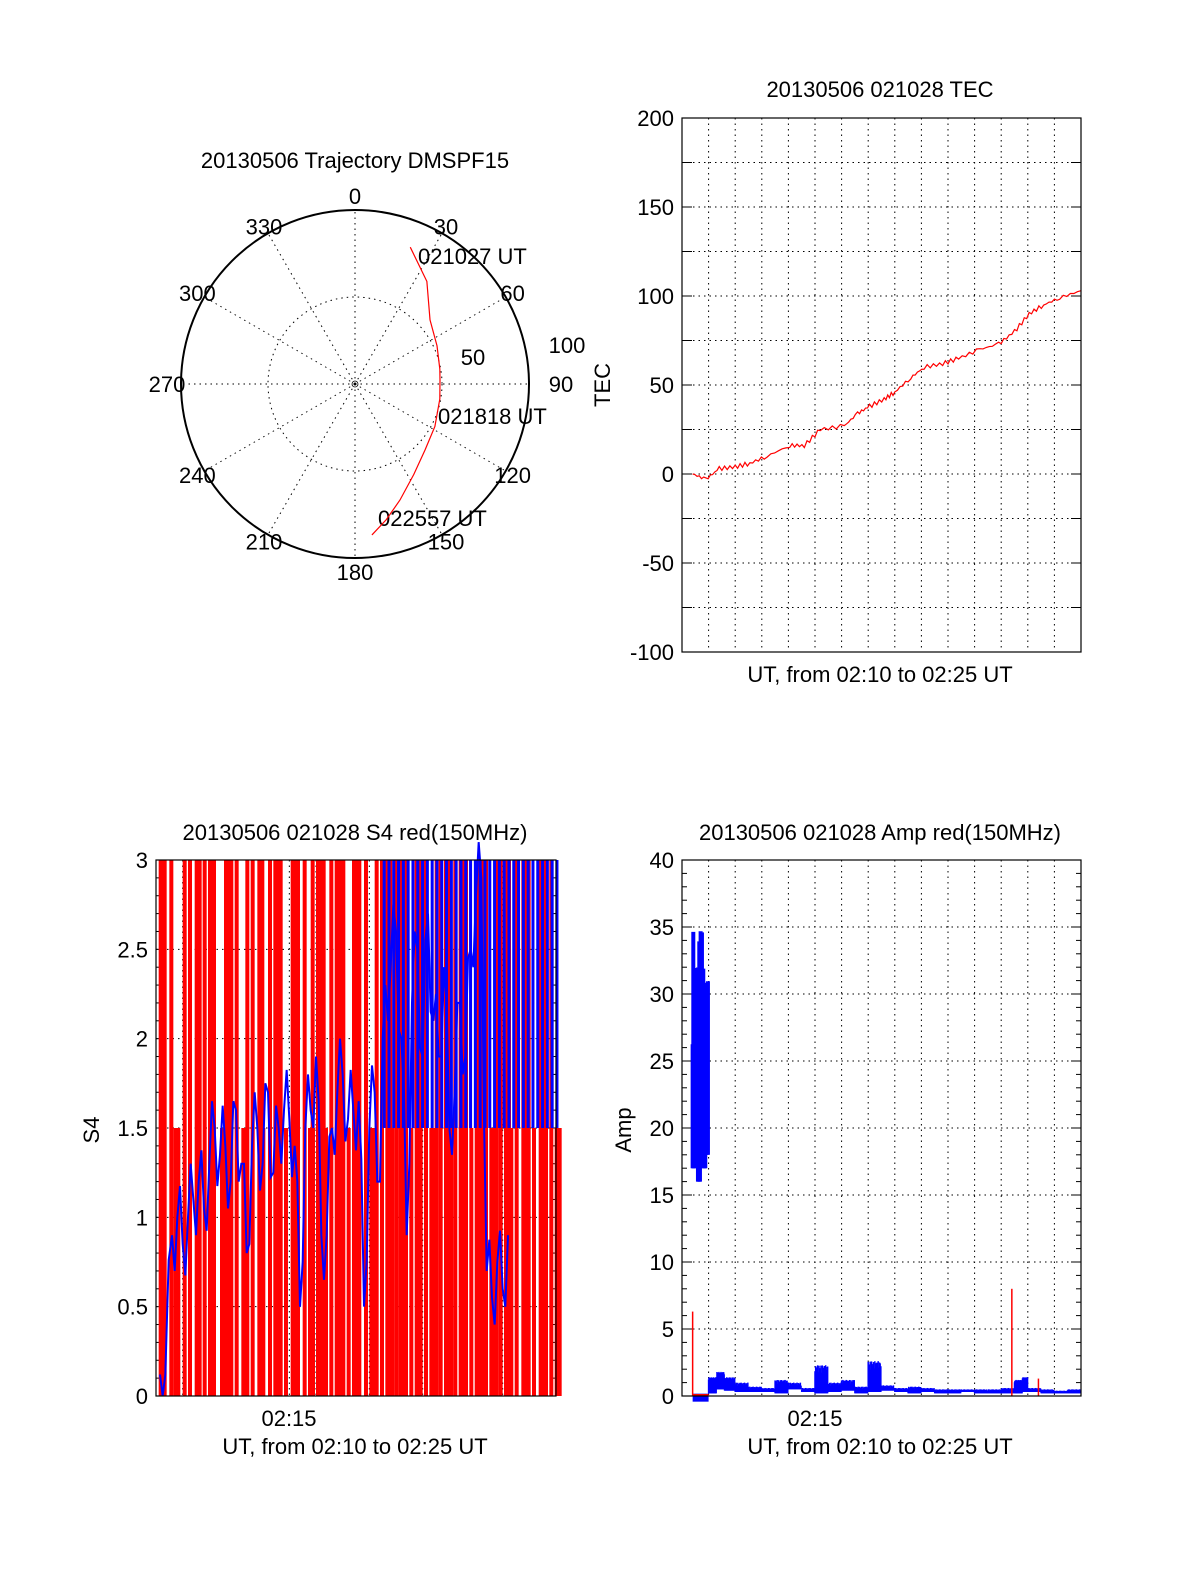 The image size is (1200, 1575). I want to click on polar-angle-label: 270, so click(167, 384).